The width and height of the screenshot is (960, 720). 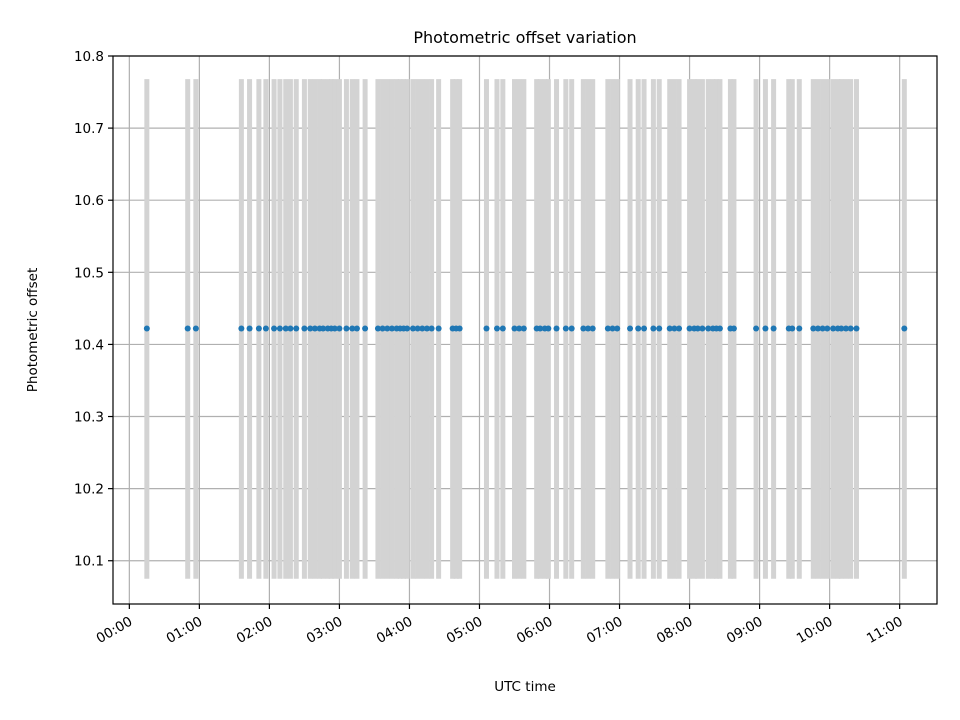 I want to click on x-tick-label: 03:00, so click(x=325, y=630).